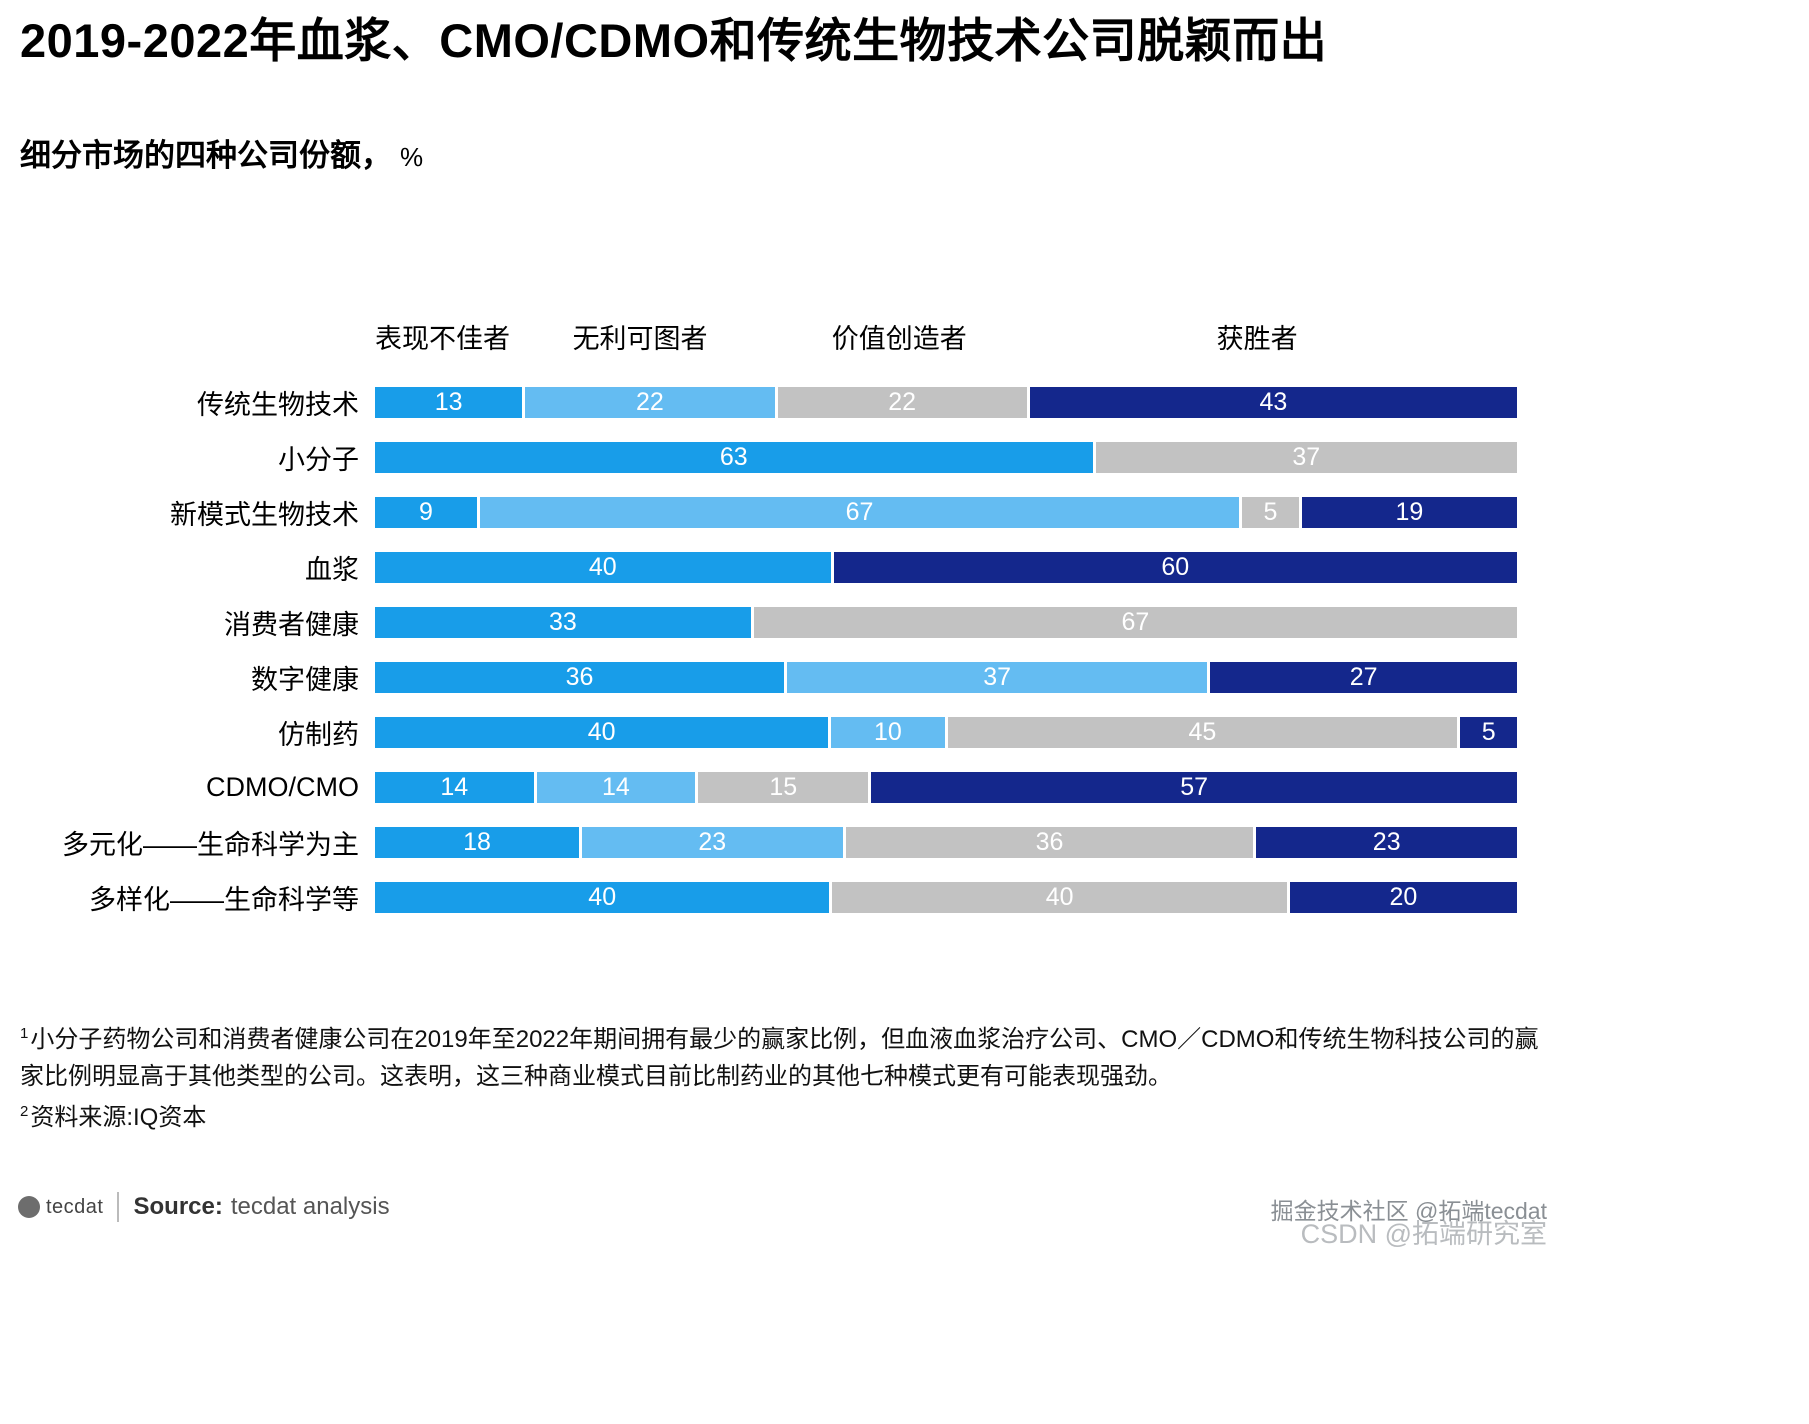 The width and height of the screenshot is (1809, 1424). I want to click on row-label: 仿制药, so click(318, 735).